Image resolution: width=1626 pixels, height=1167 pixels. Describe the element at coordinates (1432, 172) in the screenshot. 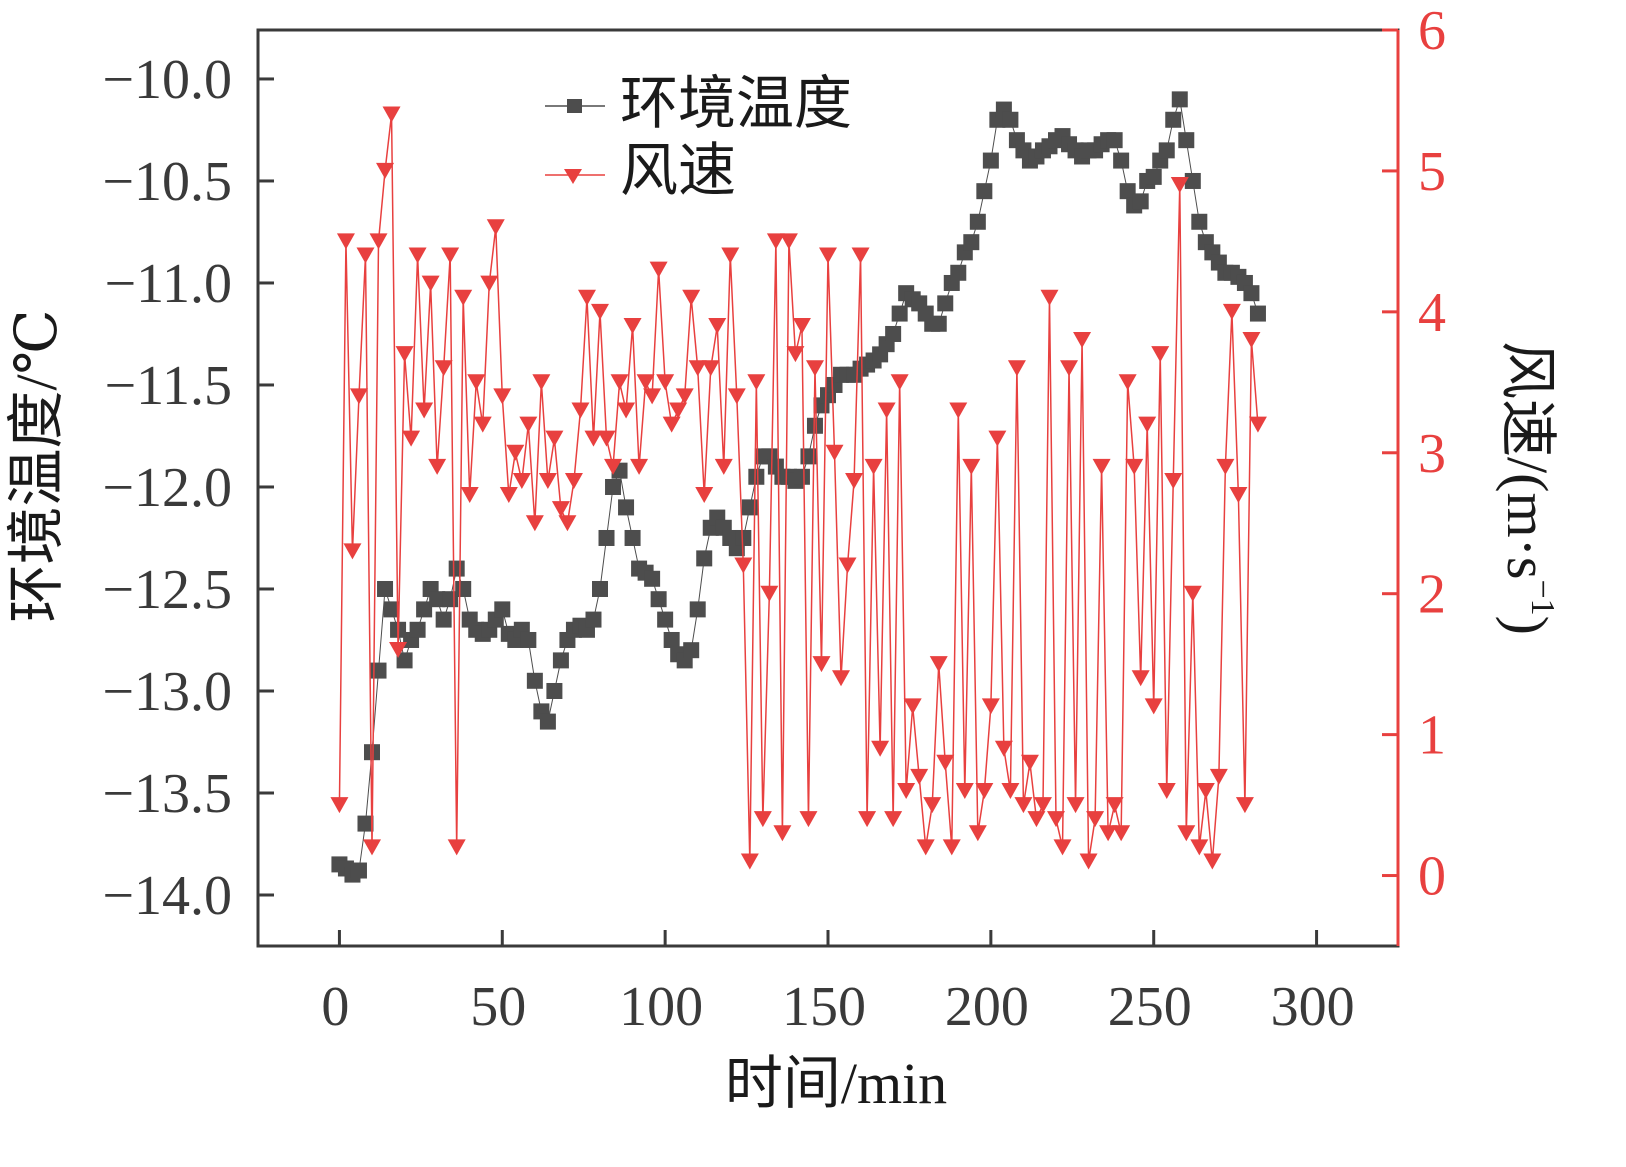

I see `right-y-tick-label: 5` at that location.